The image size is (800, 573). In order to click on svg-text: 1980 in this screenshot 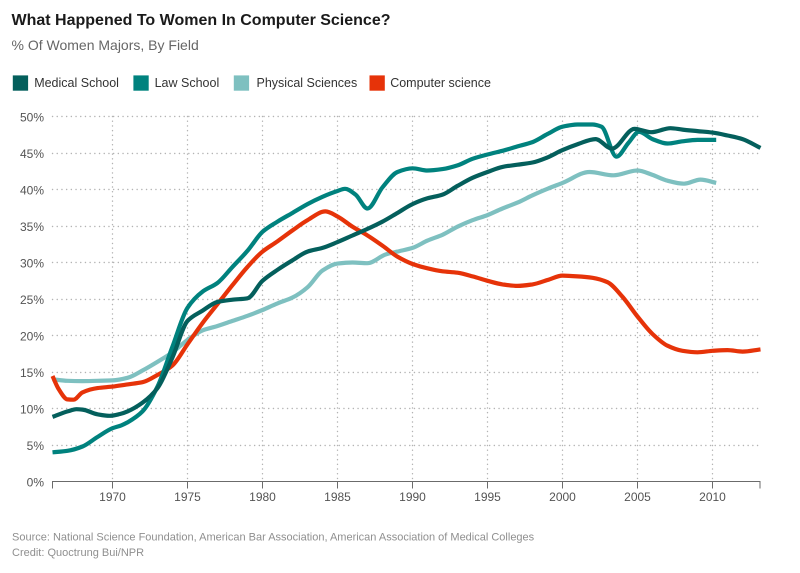, I will do `click(262, 497)`.